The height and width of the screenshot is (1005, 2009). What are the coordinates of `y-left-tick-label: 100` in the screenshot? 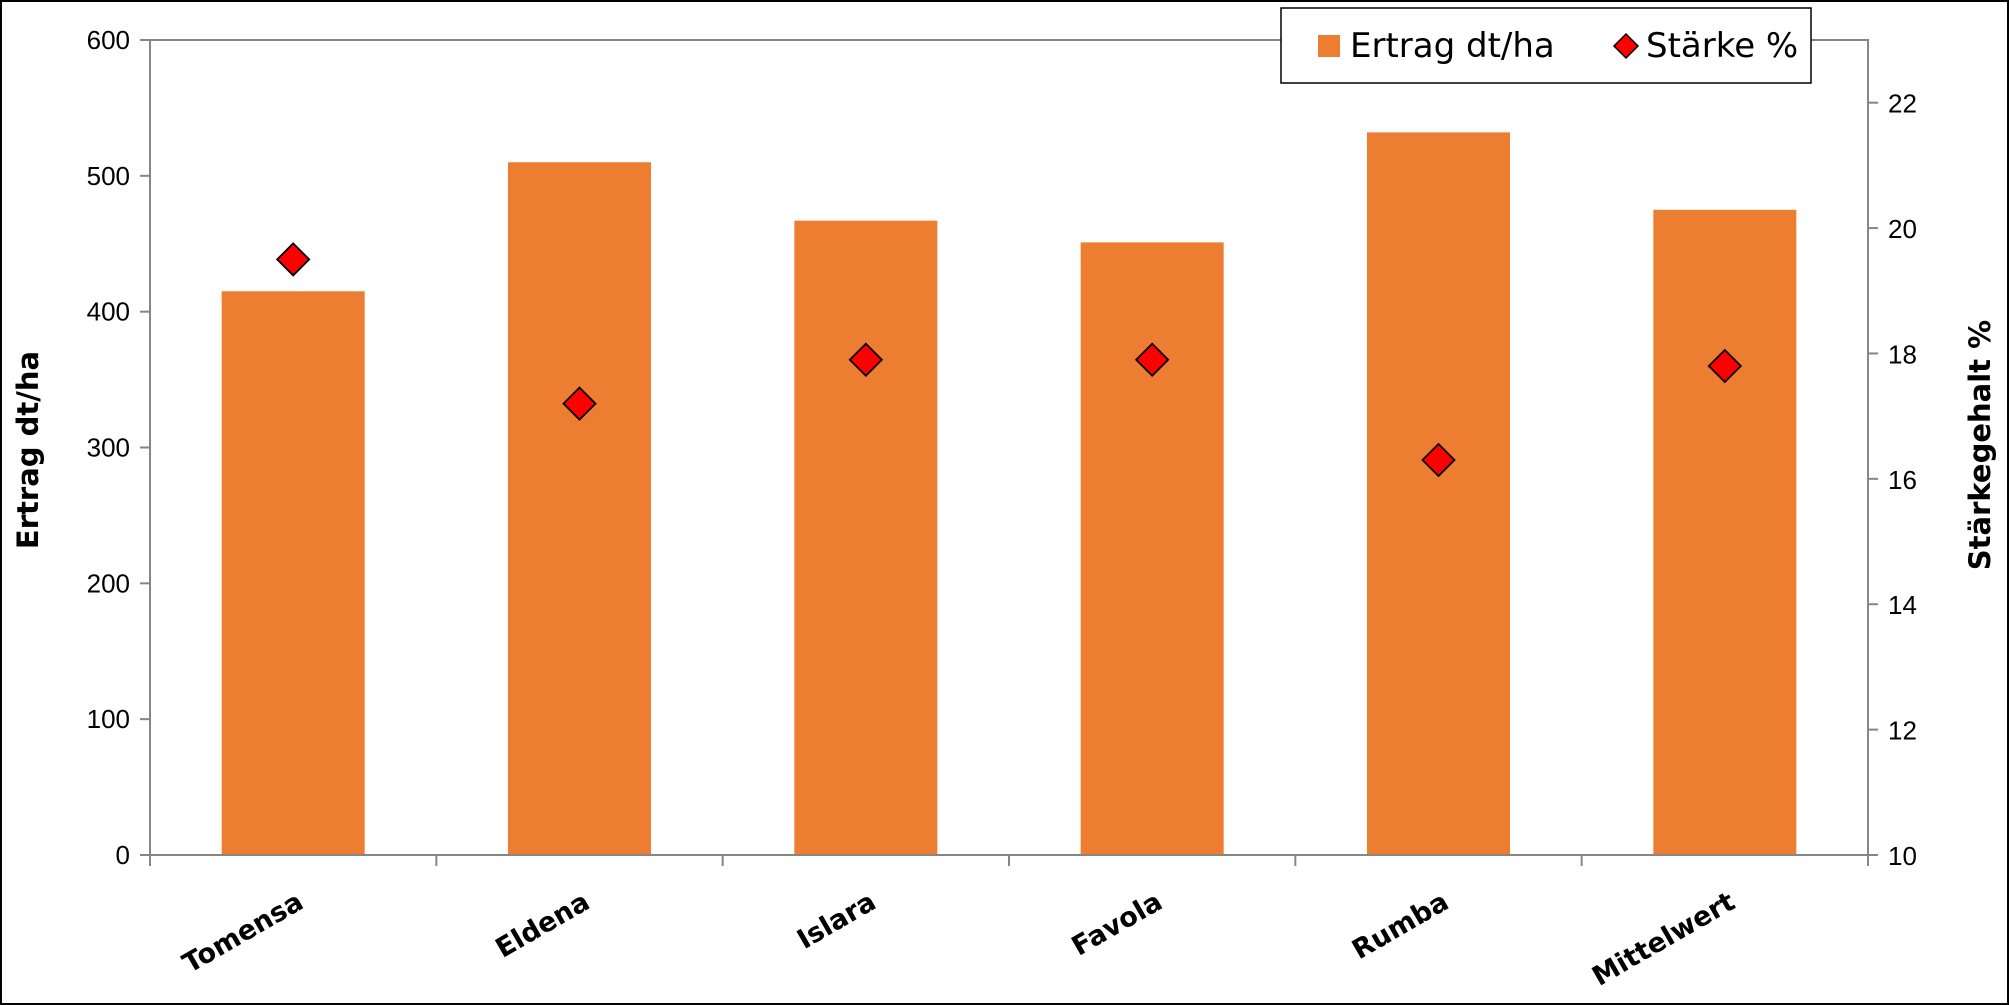 It's located at (108, 719).